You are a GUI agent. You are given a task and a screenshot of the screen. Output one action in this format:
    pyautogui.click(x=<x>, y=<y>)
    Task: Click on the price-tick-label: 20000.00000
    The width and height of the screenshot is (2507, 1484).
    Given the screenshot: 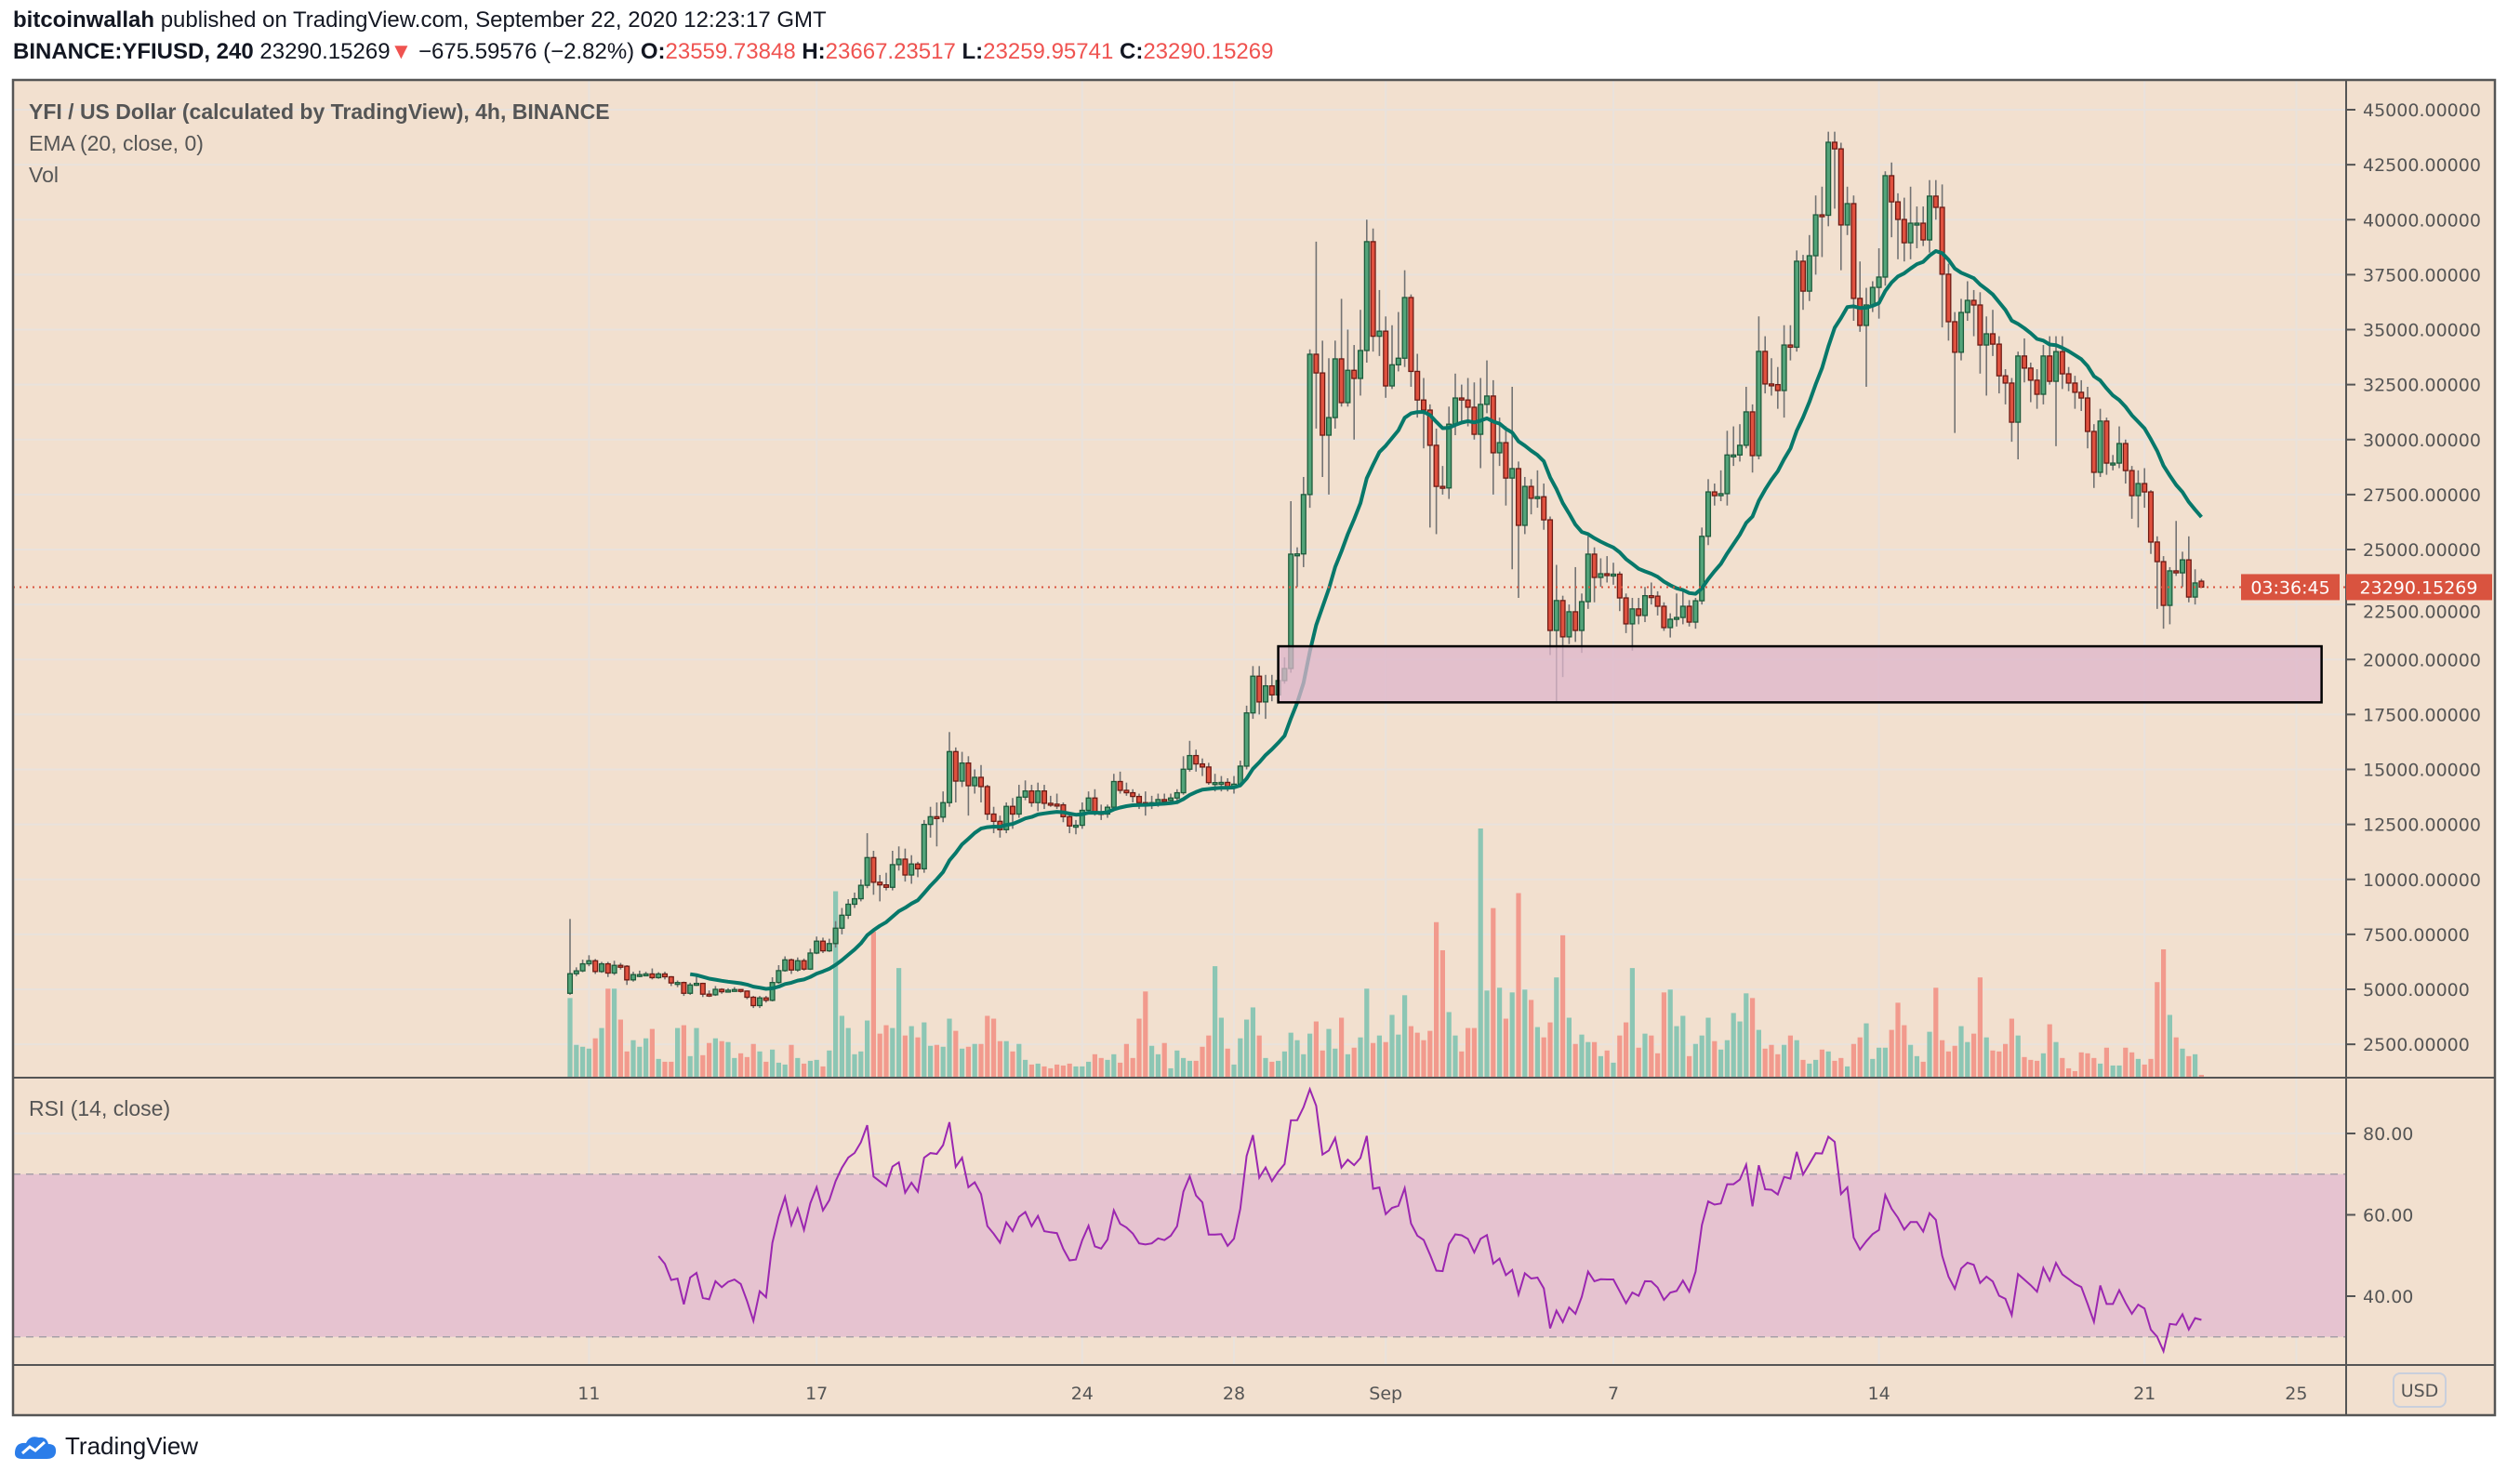 What is the action you would take?
    pyautogui.click(x=2422, y=660)
    